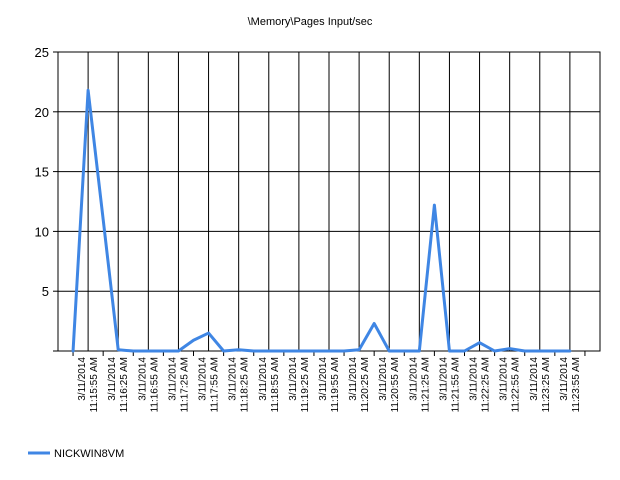  Describe the element at coordinates (94, 384) in the screenshot. I see `x-tick-label-time: 11:15:55 AM` at that location.